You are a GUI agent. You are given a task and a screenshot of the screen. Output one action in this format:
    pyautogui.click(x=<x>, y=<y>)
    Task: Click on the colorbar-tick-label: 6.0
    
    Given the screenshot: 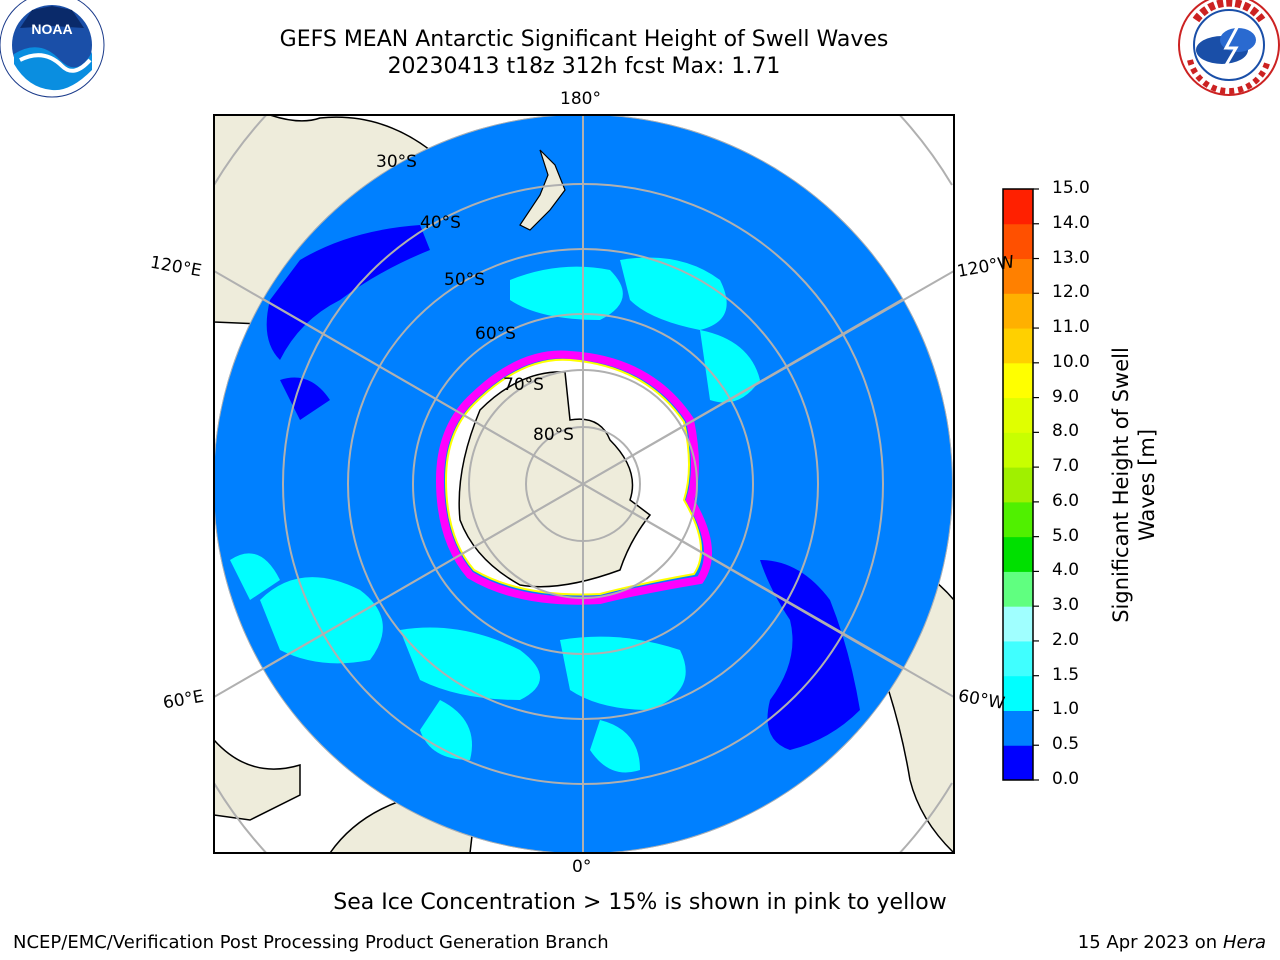 What is the action you would take?
    pyautogui.click(x=1066, y=500)
    